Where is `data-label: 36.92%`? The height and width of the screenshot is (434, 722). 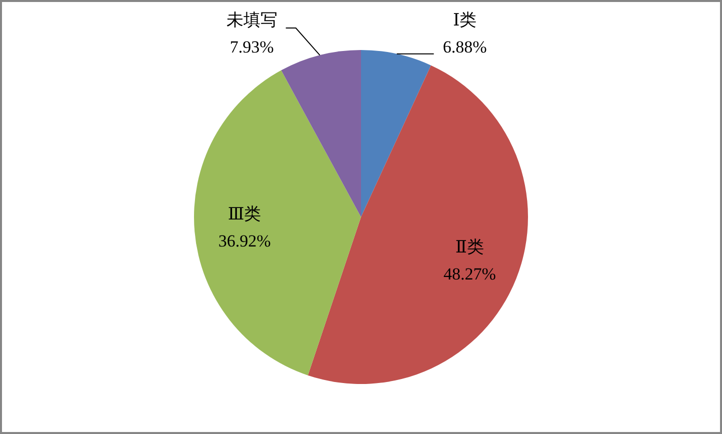 data-label: 36.92% is located at coordinates (244, 241).